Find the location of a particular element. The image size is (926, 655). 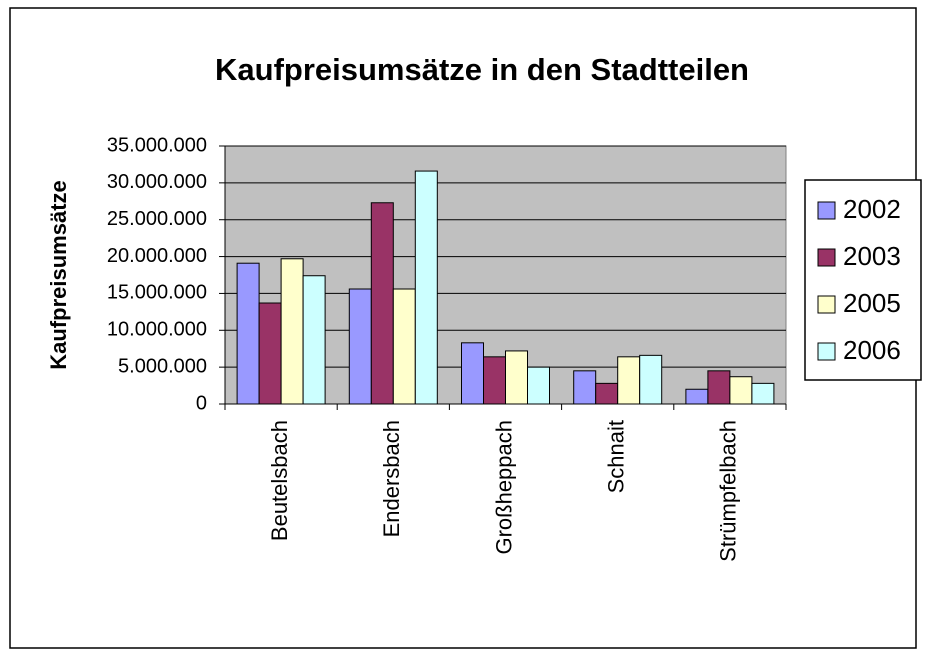

y-axis-label: Kaufpreisumsätze is located at coordinates (58, 275).